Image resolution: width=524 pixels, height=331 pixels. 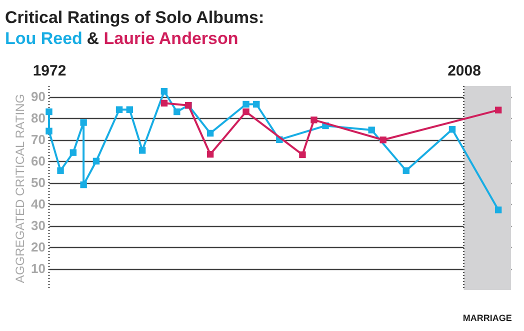 I want to click on y-tick-label: 10, so click(x=38, y=268).